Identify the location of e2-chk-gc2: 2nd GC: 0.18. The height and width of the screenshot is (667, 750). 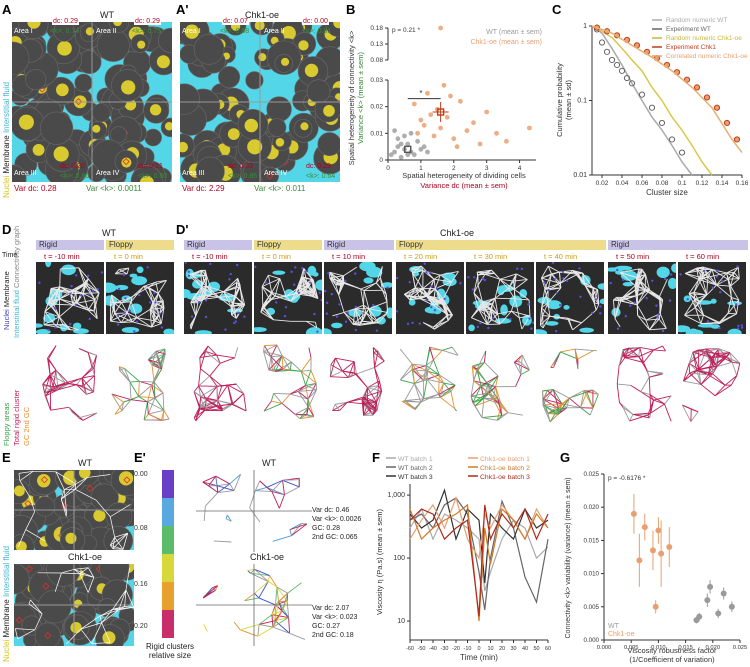
(333, 635).